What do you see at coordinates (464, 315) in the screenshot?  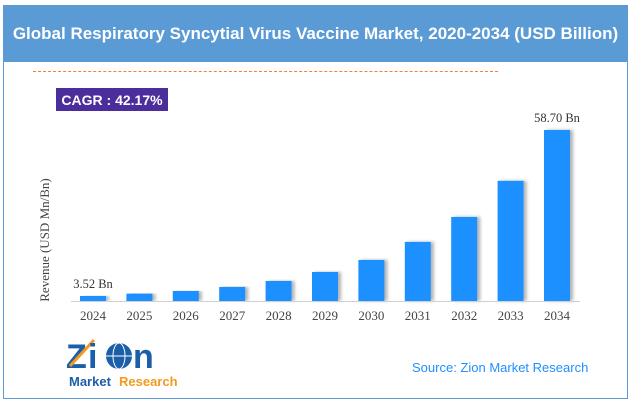 I see `x-tick-label: 2032` at bounding box center [464, 315].